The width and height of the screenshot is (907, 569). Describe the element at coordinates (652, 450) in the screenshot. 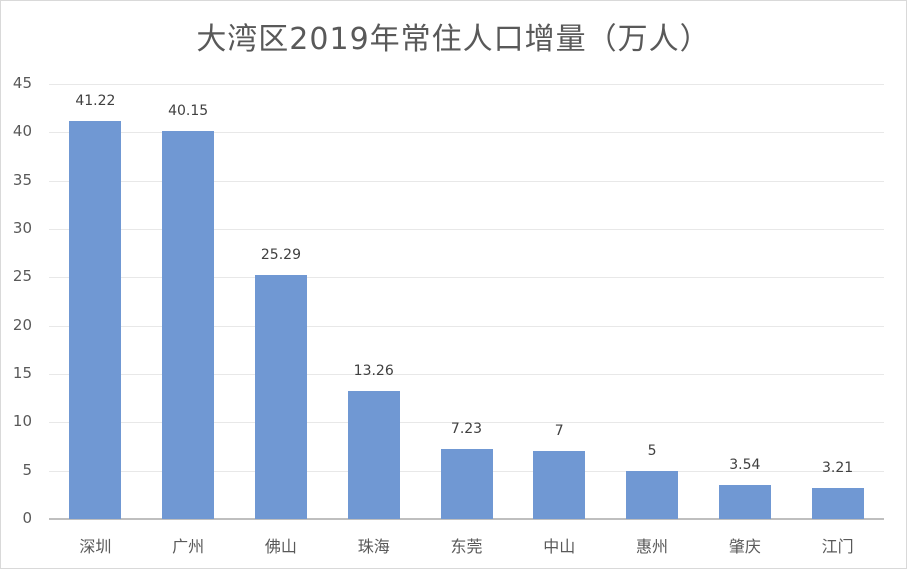

I see `data-label: 5` at that location.